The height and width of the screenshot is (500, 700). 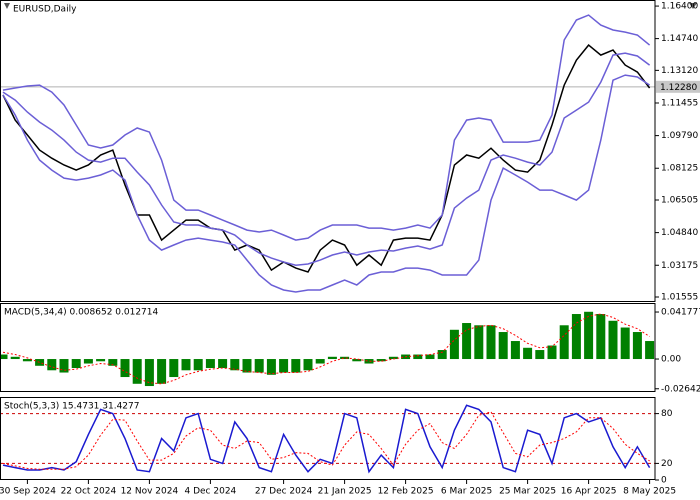 What do you see at coordinates (667, 464) in the screenshot?
I see `y-tick-label: 20` at bounding box center [667, 464].